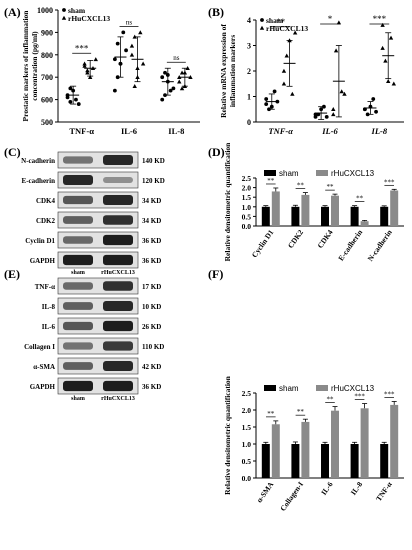 This screenshot has width=412, height=550. I want to click on y-tick-label: 0.0, so click(247, 226).